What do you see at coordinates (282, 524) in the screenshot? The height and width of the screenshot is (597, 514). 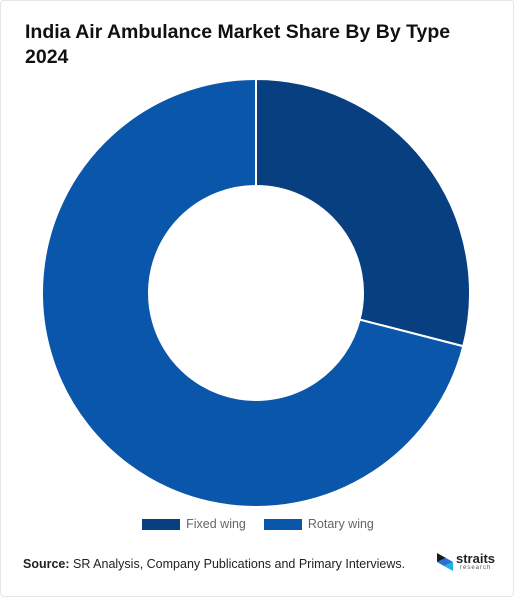 I see `legend-swatch-rotary-wing` at bounding box center [282, 524].